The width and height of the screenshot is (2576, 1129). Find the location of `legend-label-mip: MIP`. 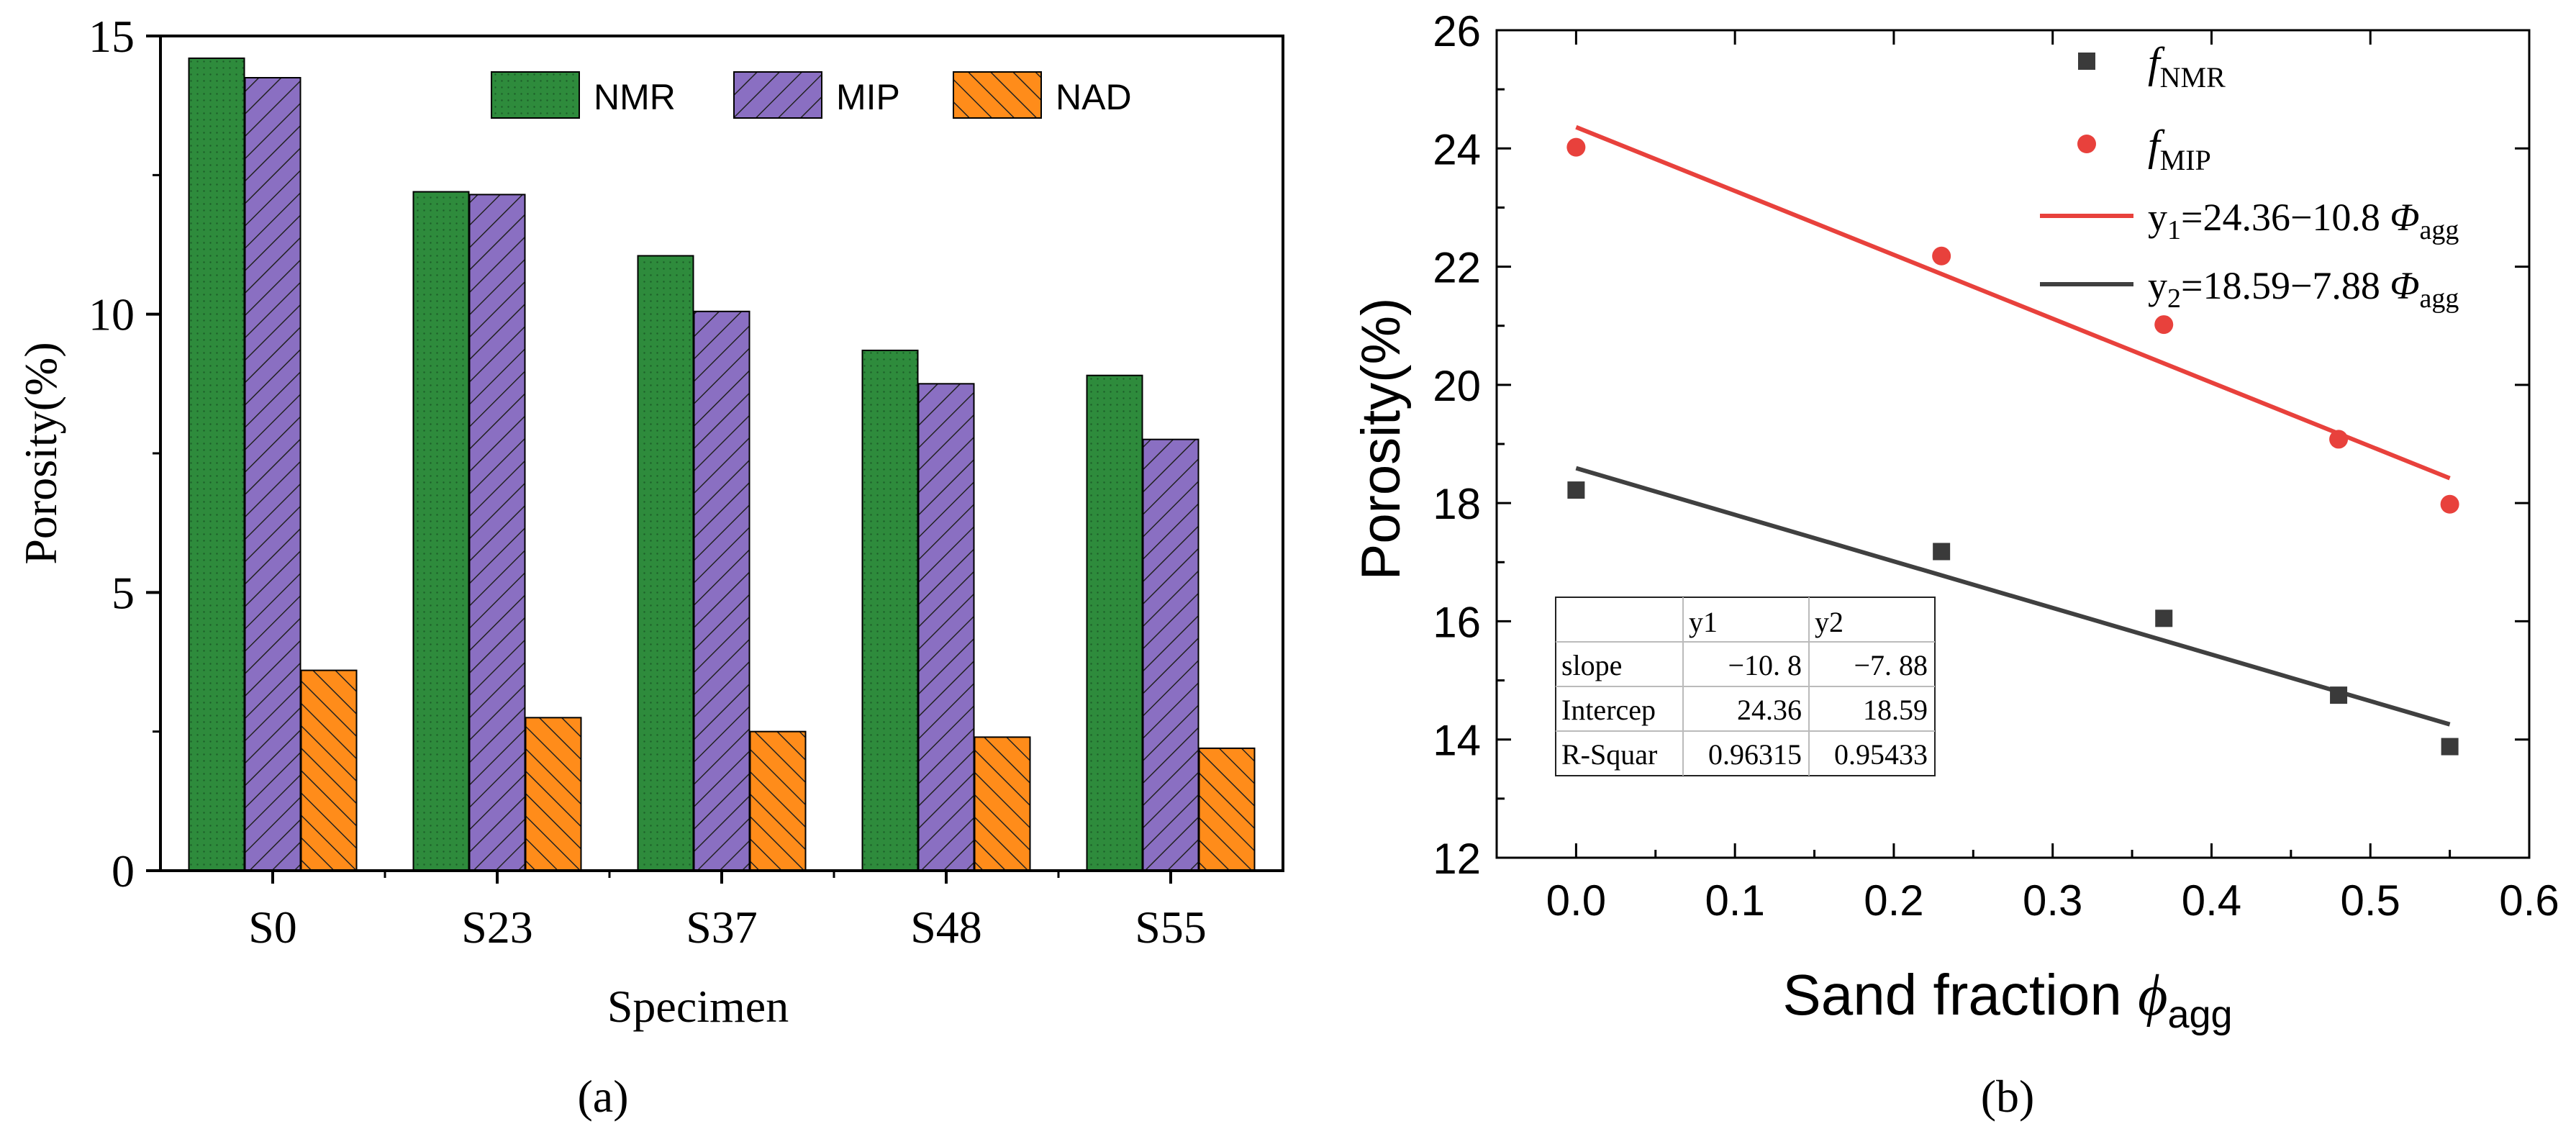

legend-label-mip: MIP is located at coordinates (868, 97).